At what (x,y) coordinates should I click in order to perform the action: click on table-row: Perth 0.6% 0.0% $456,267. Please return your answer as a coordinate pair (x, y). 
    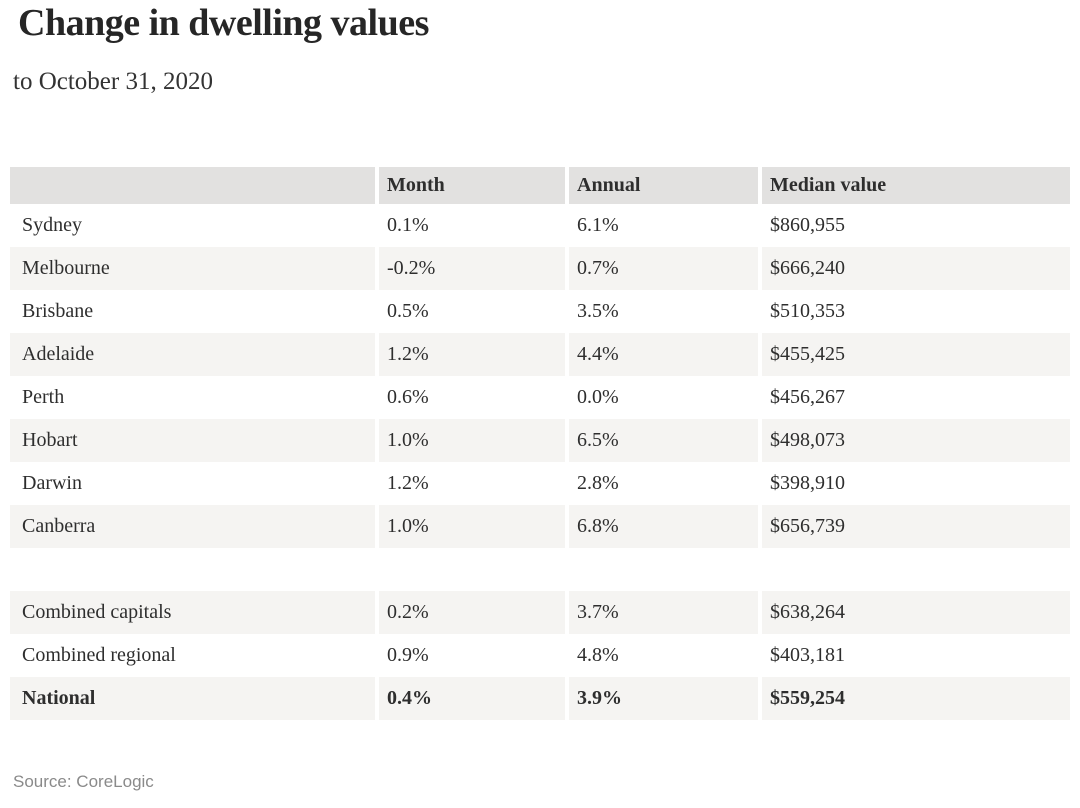
    Looking at the image, I should click on (540, 397).